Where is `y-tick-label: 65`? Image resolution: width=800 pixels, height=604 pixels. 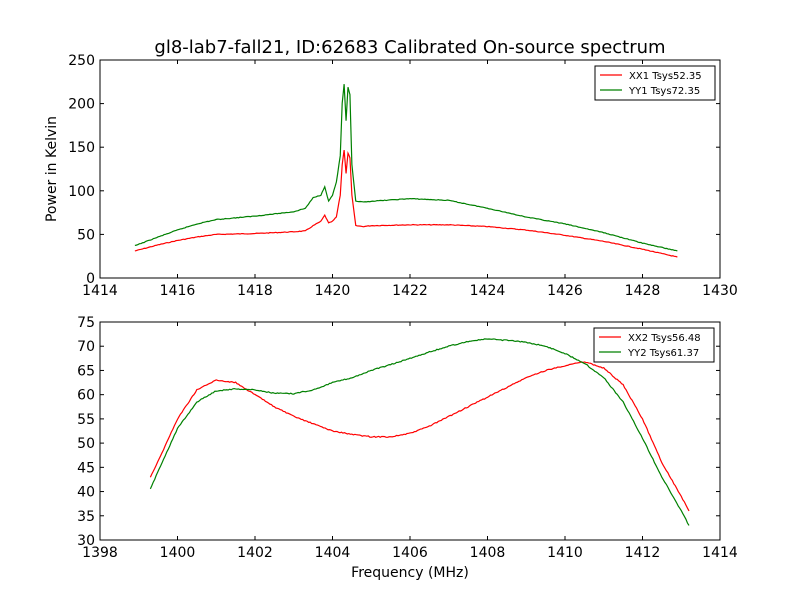
y-tick-label: 65 is located at coordinates (86, 371).